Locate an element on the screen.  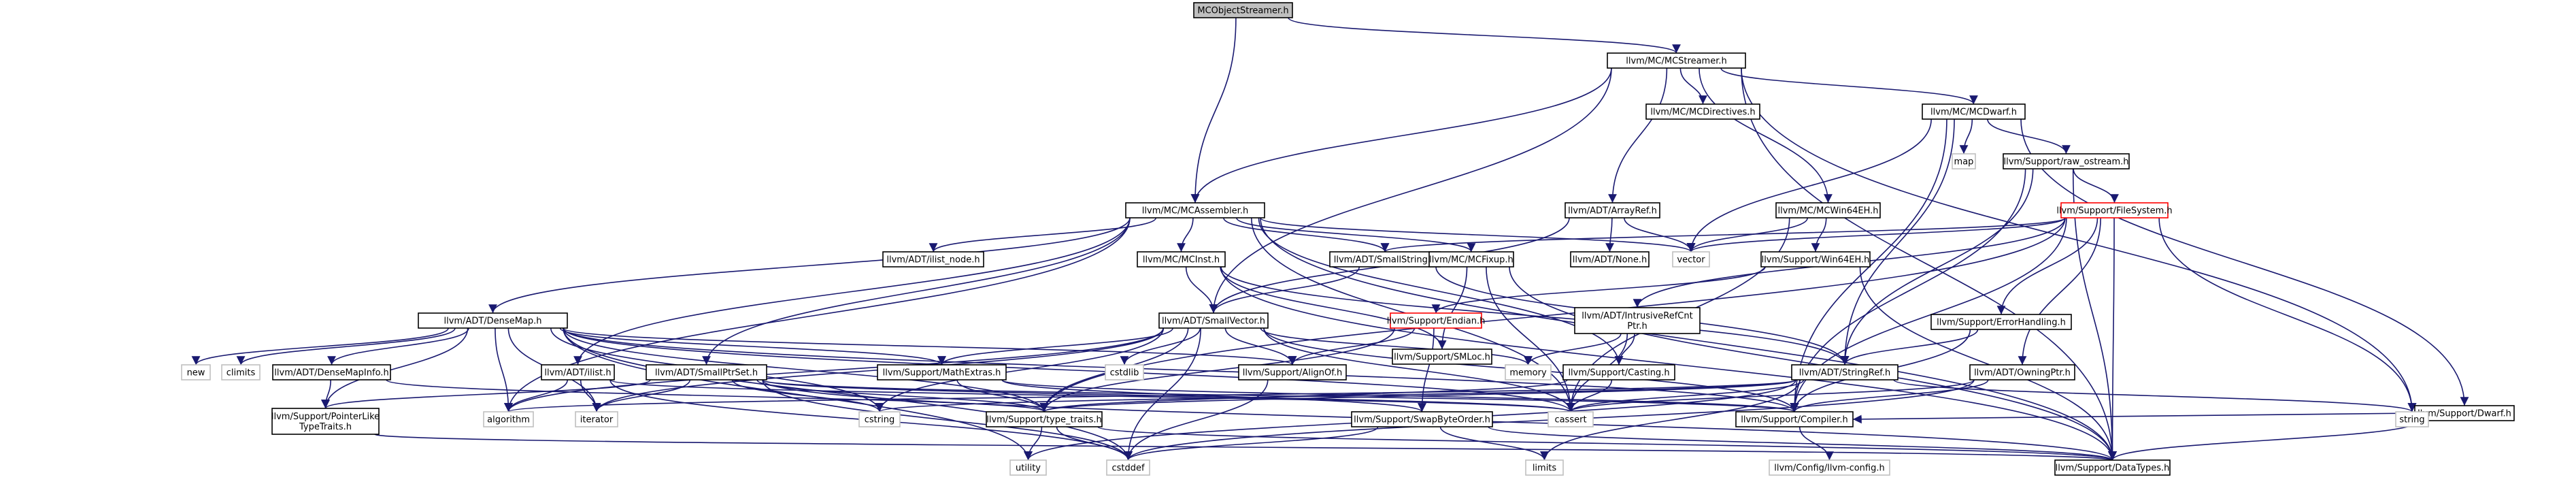
node-label: climits is located at coordinates (241, 373).